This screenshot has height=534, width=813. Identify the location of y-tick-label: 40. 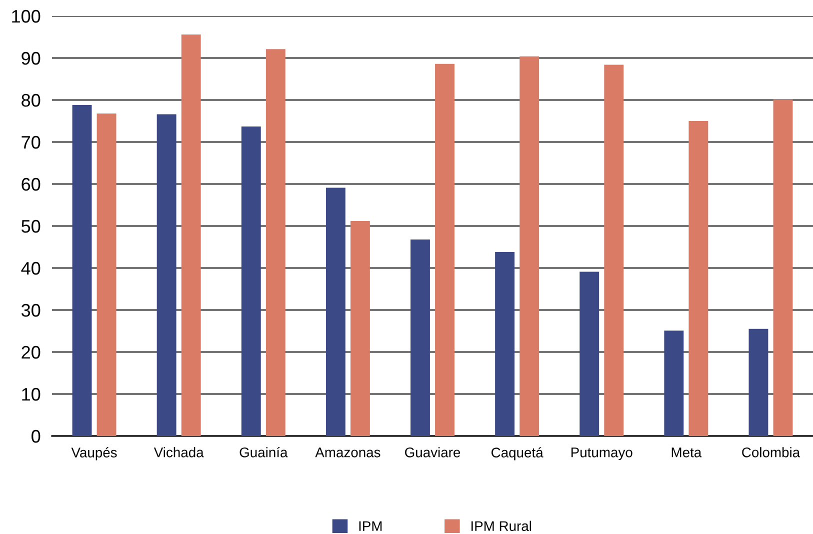
(30, 268).